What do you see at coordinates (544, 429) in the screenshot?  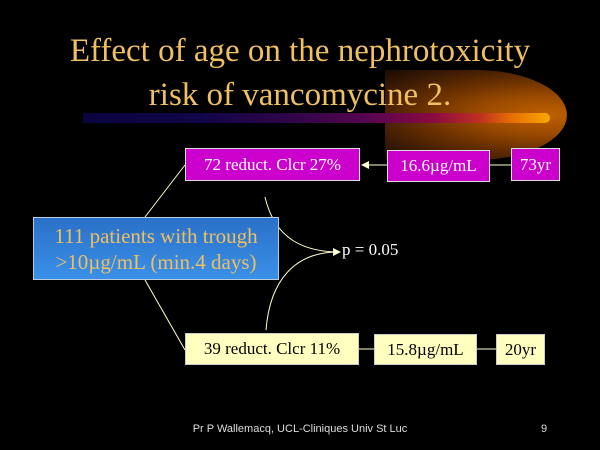 I see `page-number: 9` at bounding box center [544, 429].